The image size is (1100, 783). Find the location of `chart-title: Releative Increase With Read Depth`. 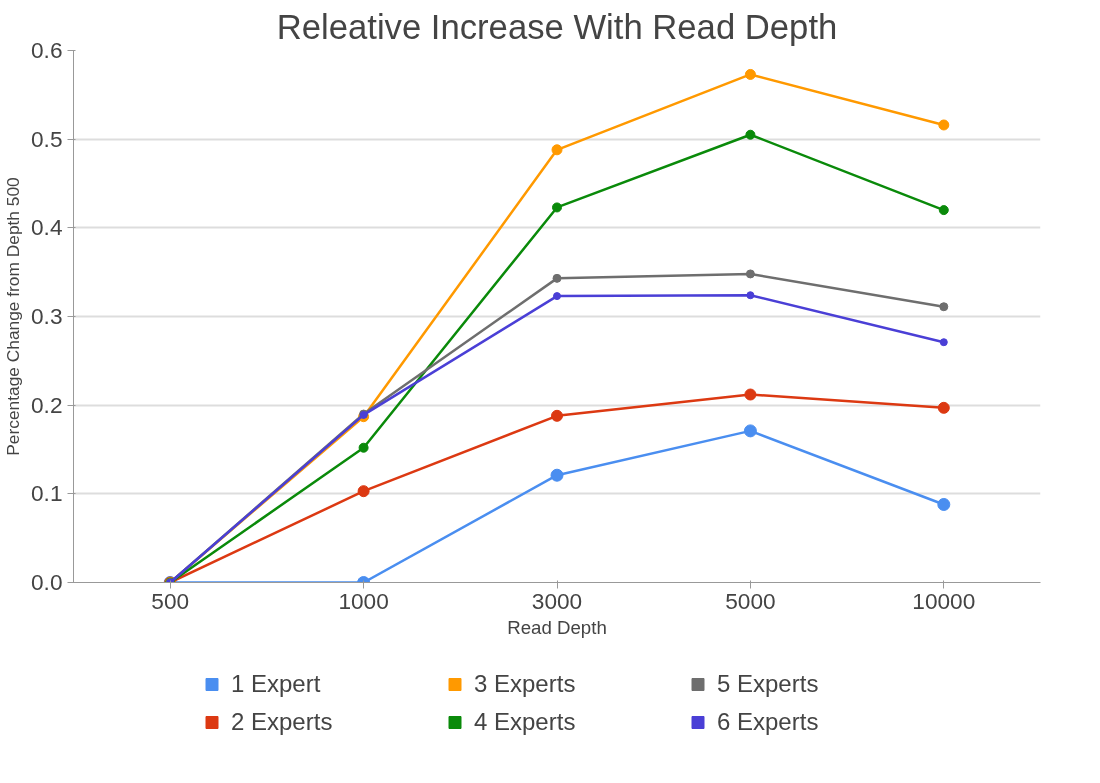

chart-title: Releative Increase With Read Depth is located at coordinates (557, 26).